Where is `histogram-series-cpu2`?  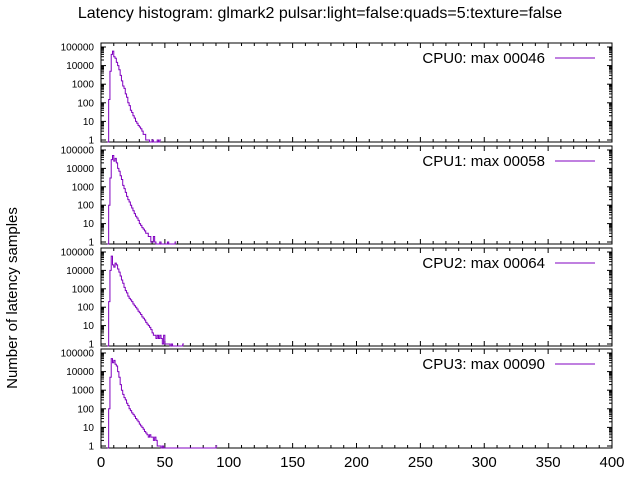
histogram-series-cpu2 is located at coordinates (146, 301).